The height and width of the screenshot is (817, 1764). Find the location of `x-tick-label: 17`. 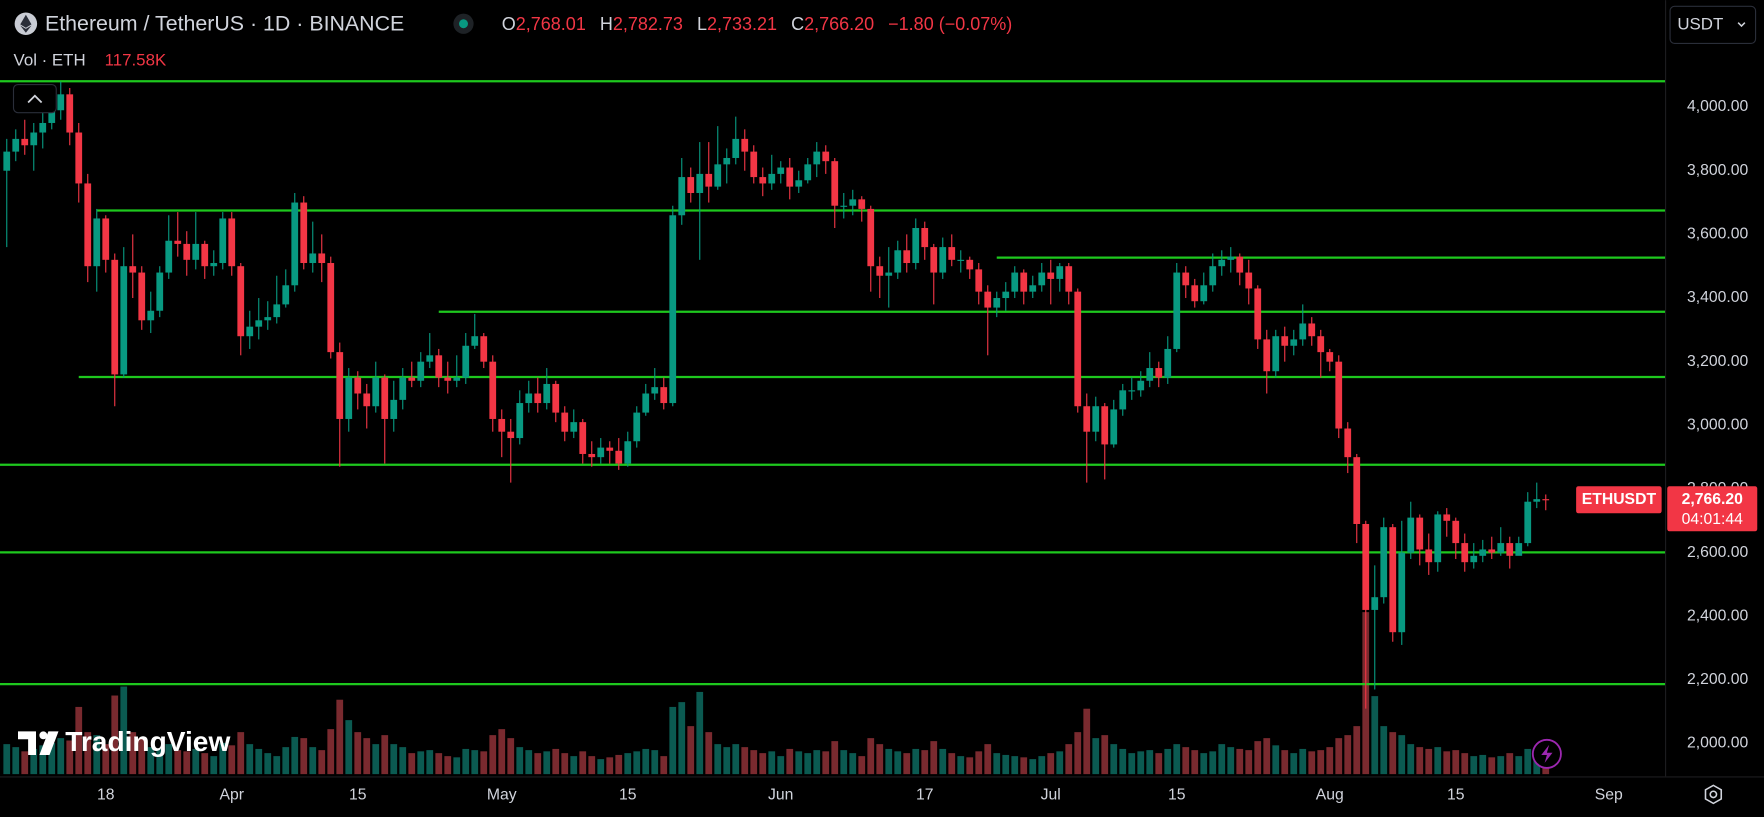

x-tick-label: 17 is located at coordinates (925, 795).